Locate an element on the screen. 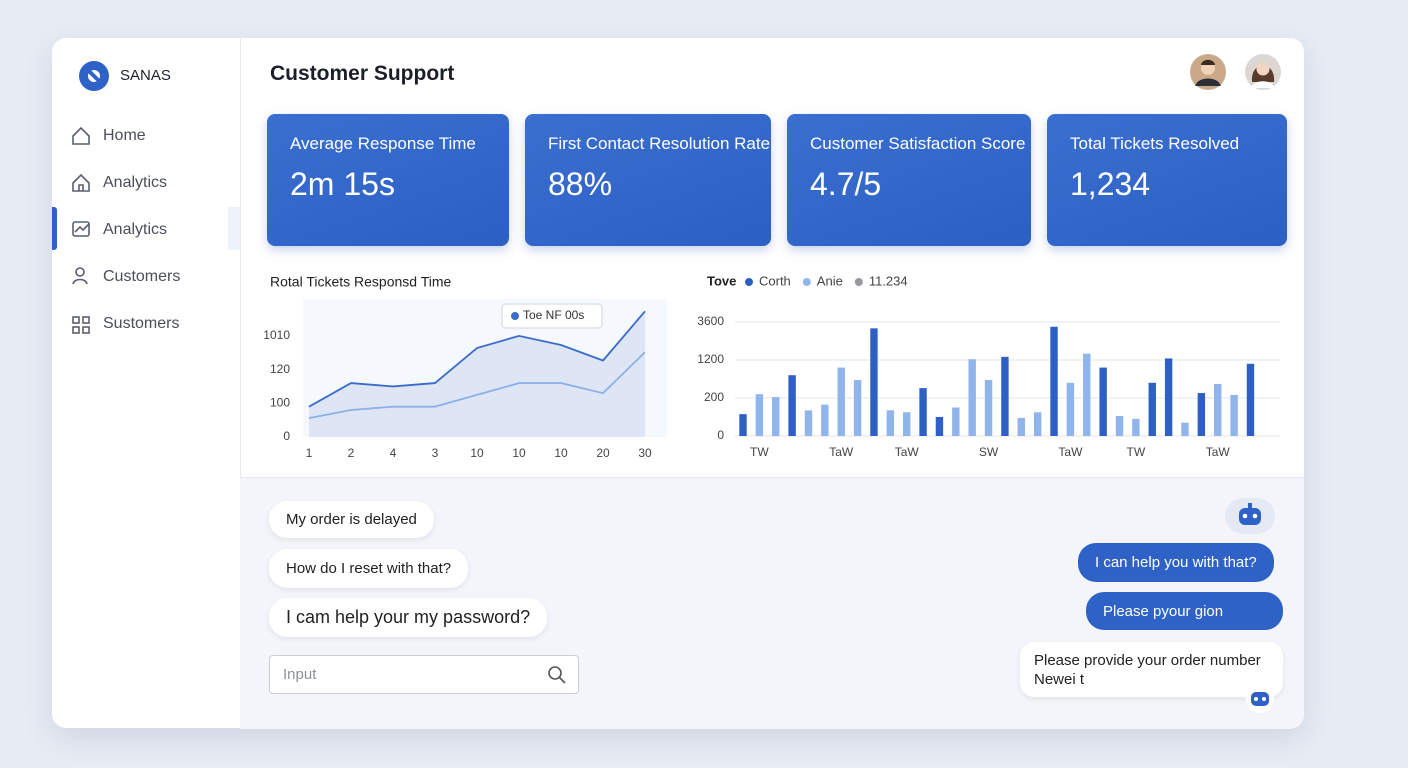  kpi-label: Customer Satisfaction Score is located at coordinates (918, 143).